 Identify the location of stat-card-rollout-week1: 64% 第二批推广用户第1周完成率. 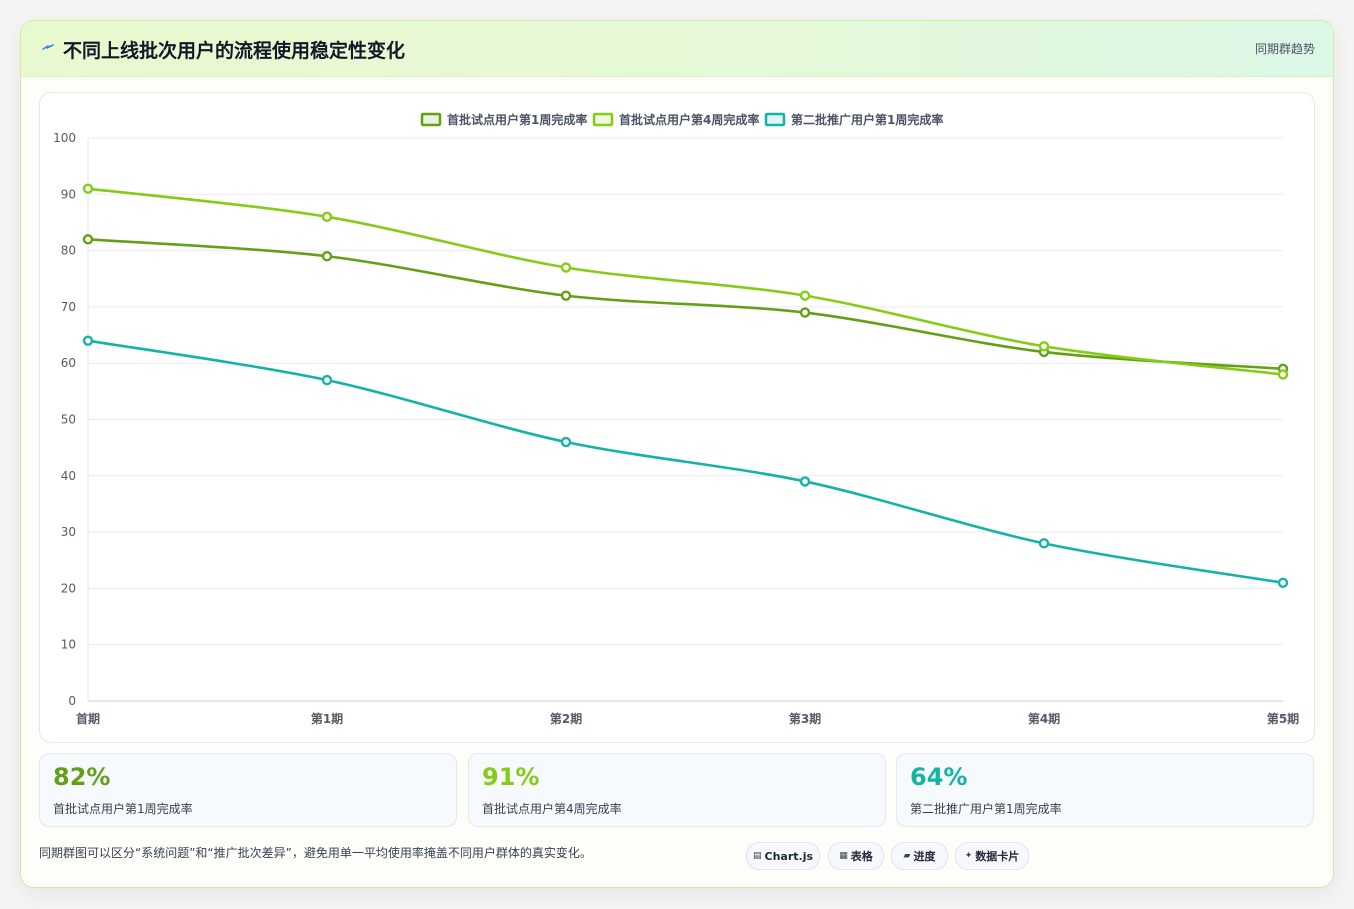
(1105, 790).